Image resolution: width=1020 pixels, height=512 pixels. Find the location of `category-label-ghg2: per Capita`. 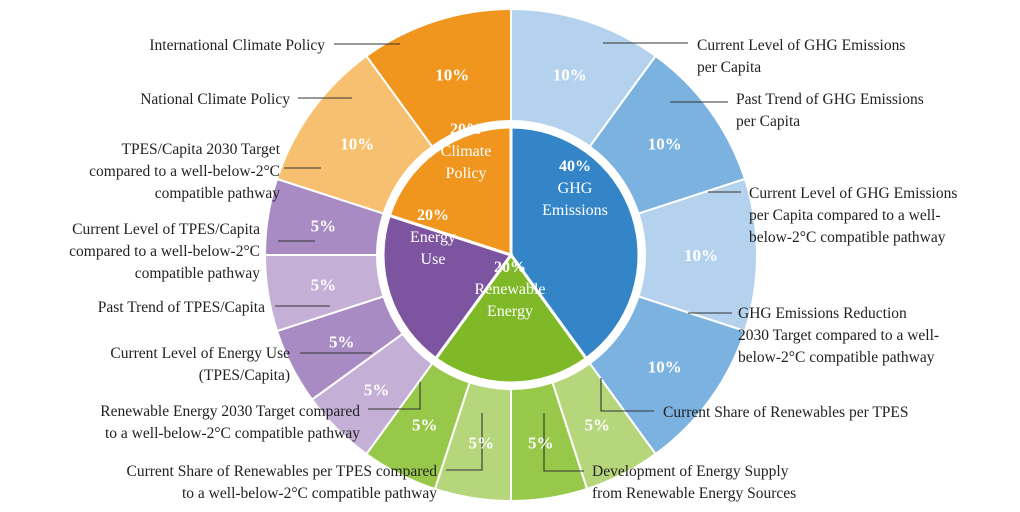

category-label-ghg2: per Capita is located at coordinates (768, 121).